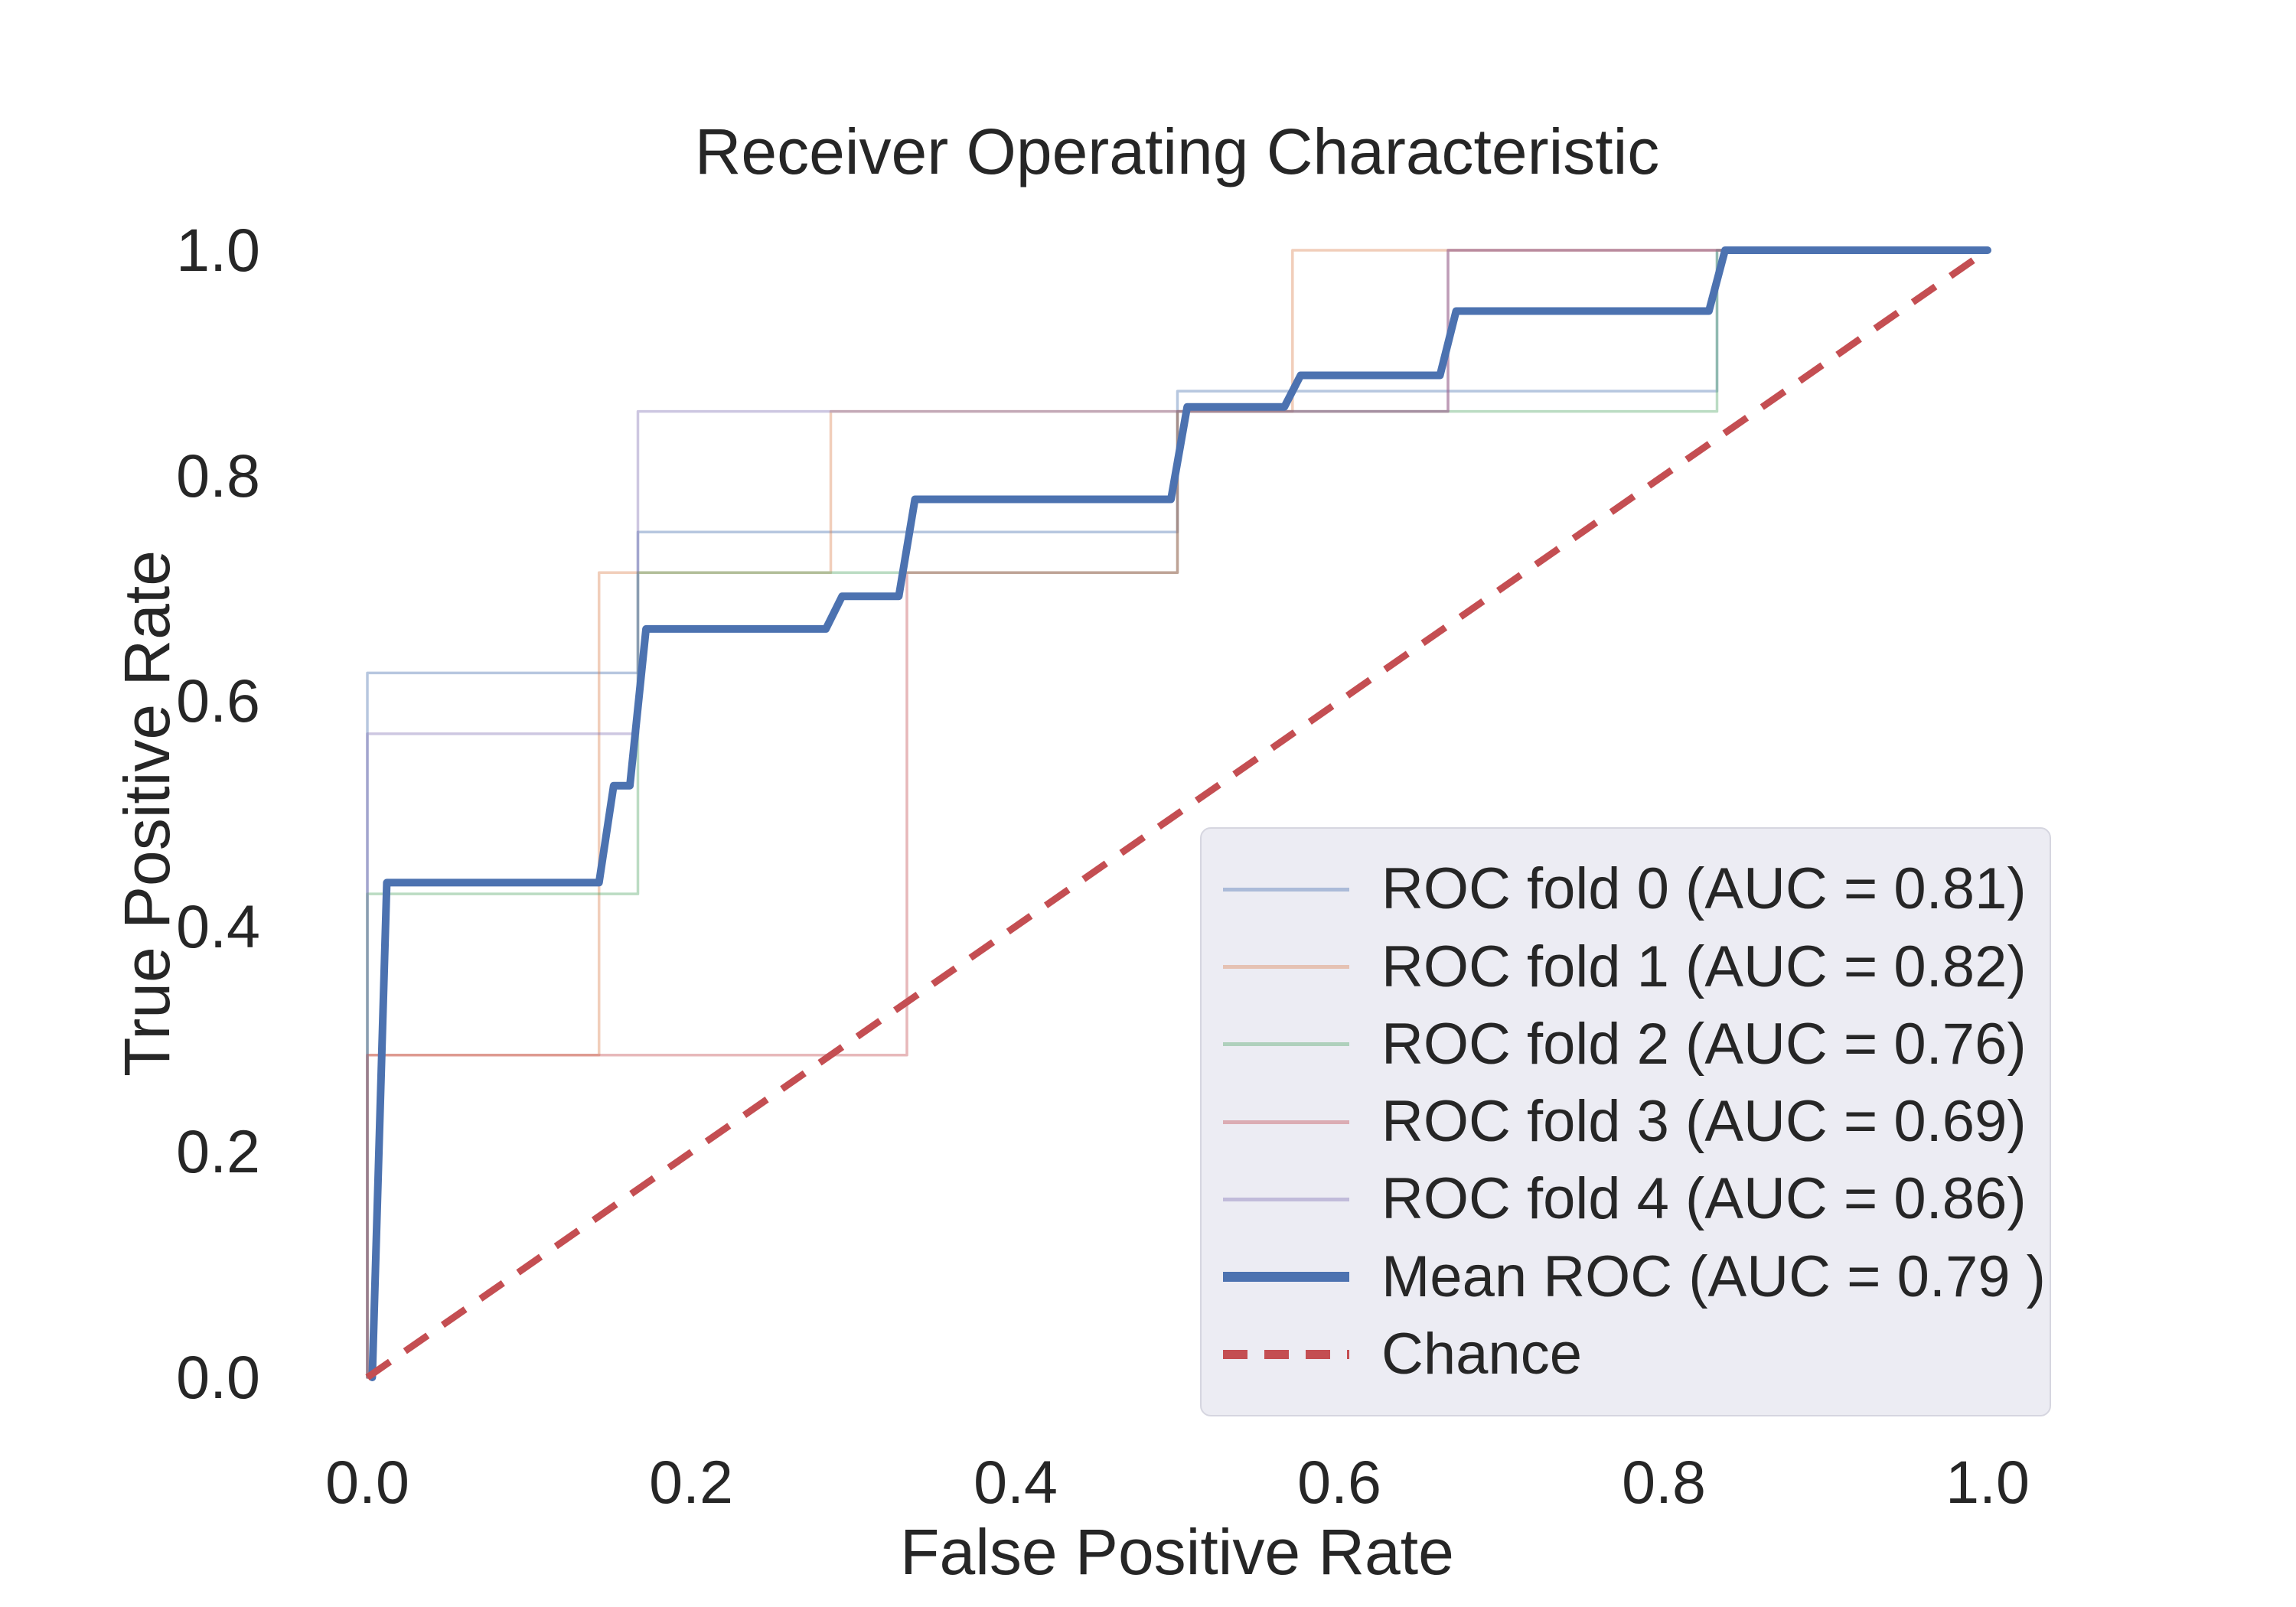  Describe the element at coordinates (1704, 967) in the screenshot. I see `legend-label-roc-fold-1: ROC fold 1 (AUC = 0.82)` at that location.